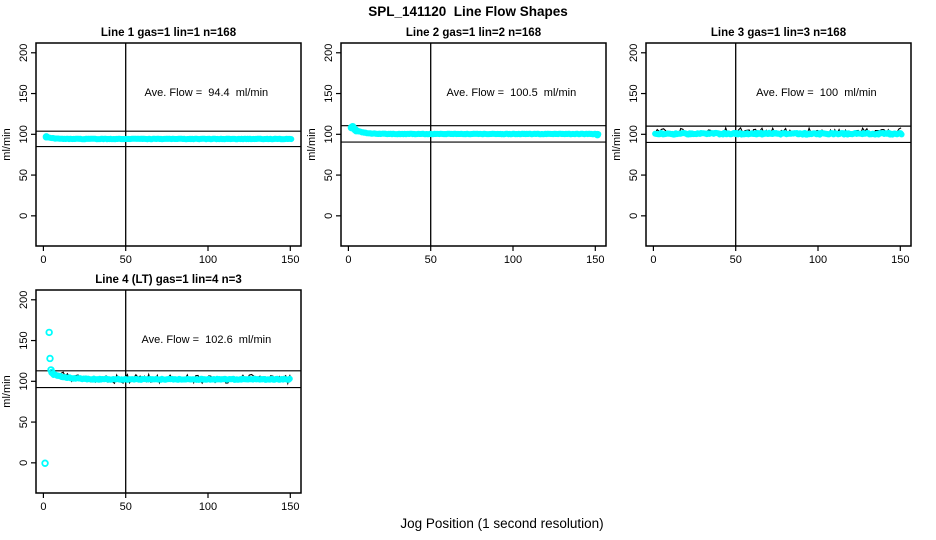 This screenshot has height=540, width=936. I want to click on x-axis-label: Jog Position (1 second resolution), so click(502, 523).